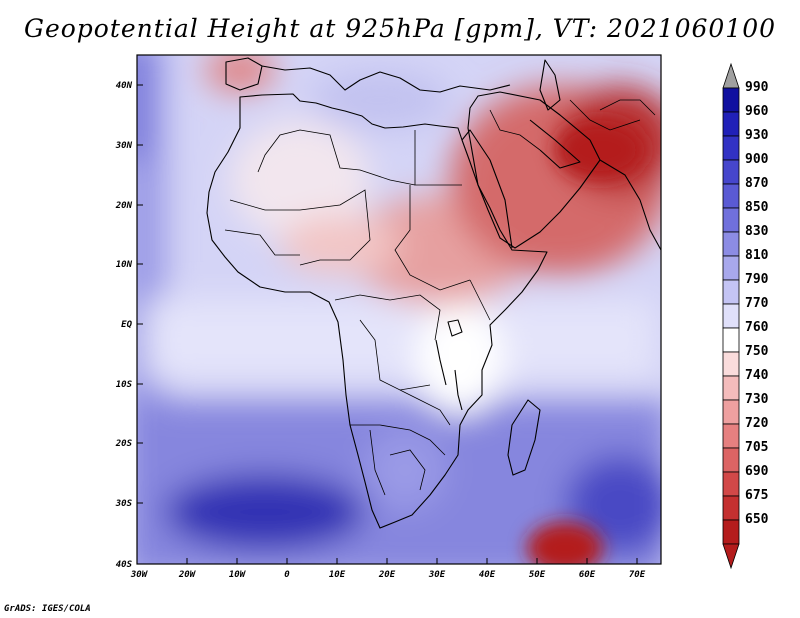 This screenshot has height=618, width=800. What do you see at coordinates (141, 107) in the screenshot?
I see `north-atlantic-high` at bounding box center [141, 107].